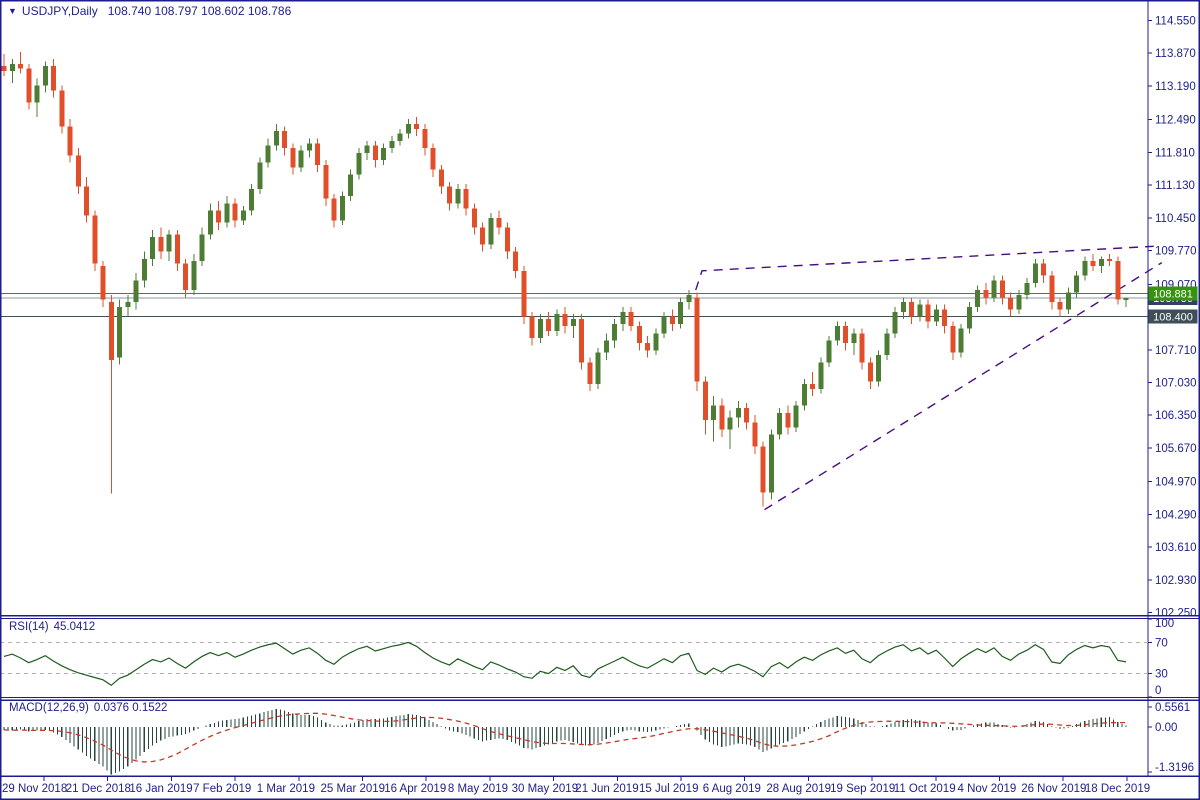 The width and height of the screenshot is (1200, 800). I want to click on price-tick-label: 110.450, so click(1175, 219).